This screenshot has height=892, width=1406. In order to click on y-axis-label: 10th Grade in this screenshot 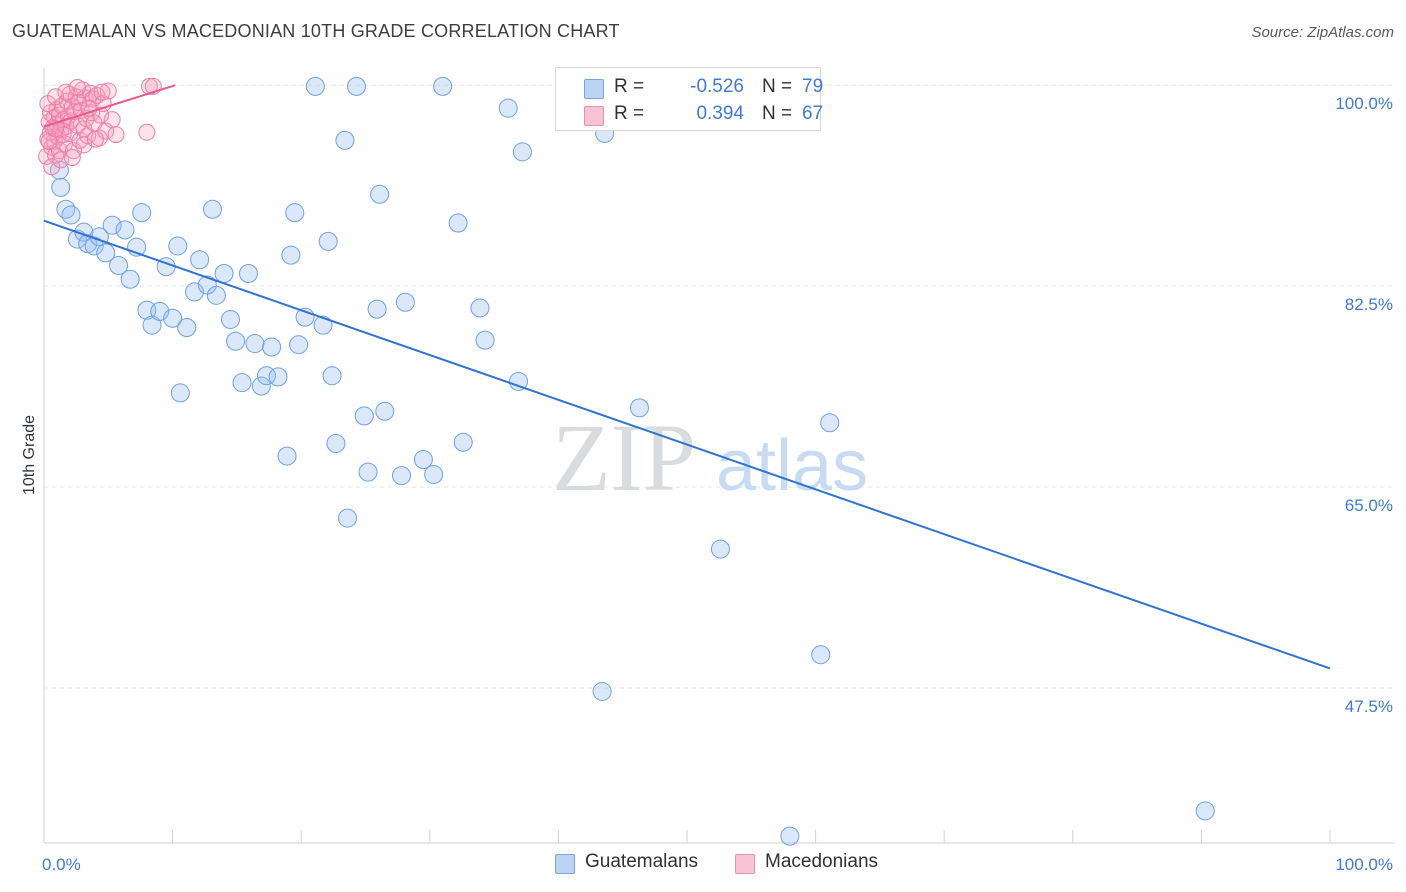, I will do `click(29, 455)`.